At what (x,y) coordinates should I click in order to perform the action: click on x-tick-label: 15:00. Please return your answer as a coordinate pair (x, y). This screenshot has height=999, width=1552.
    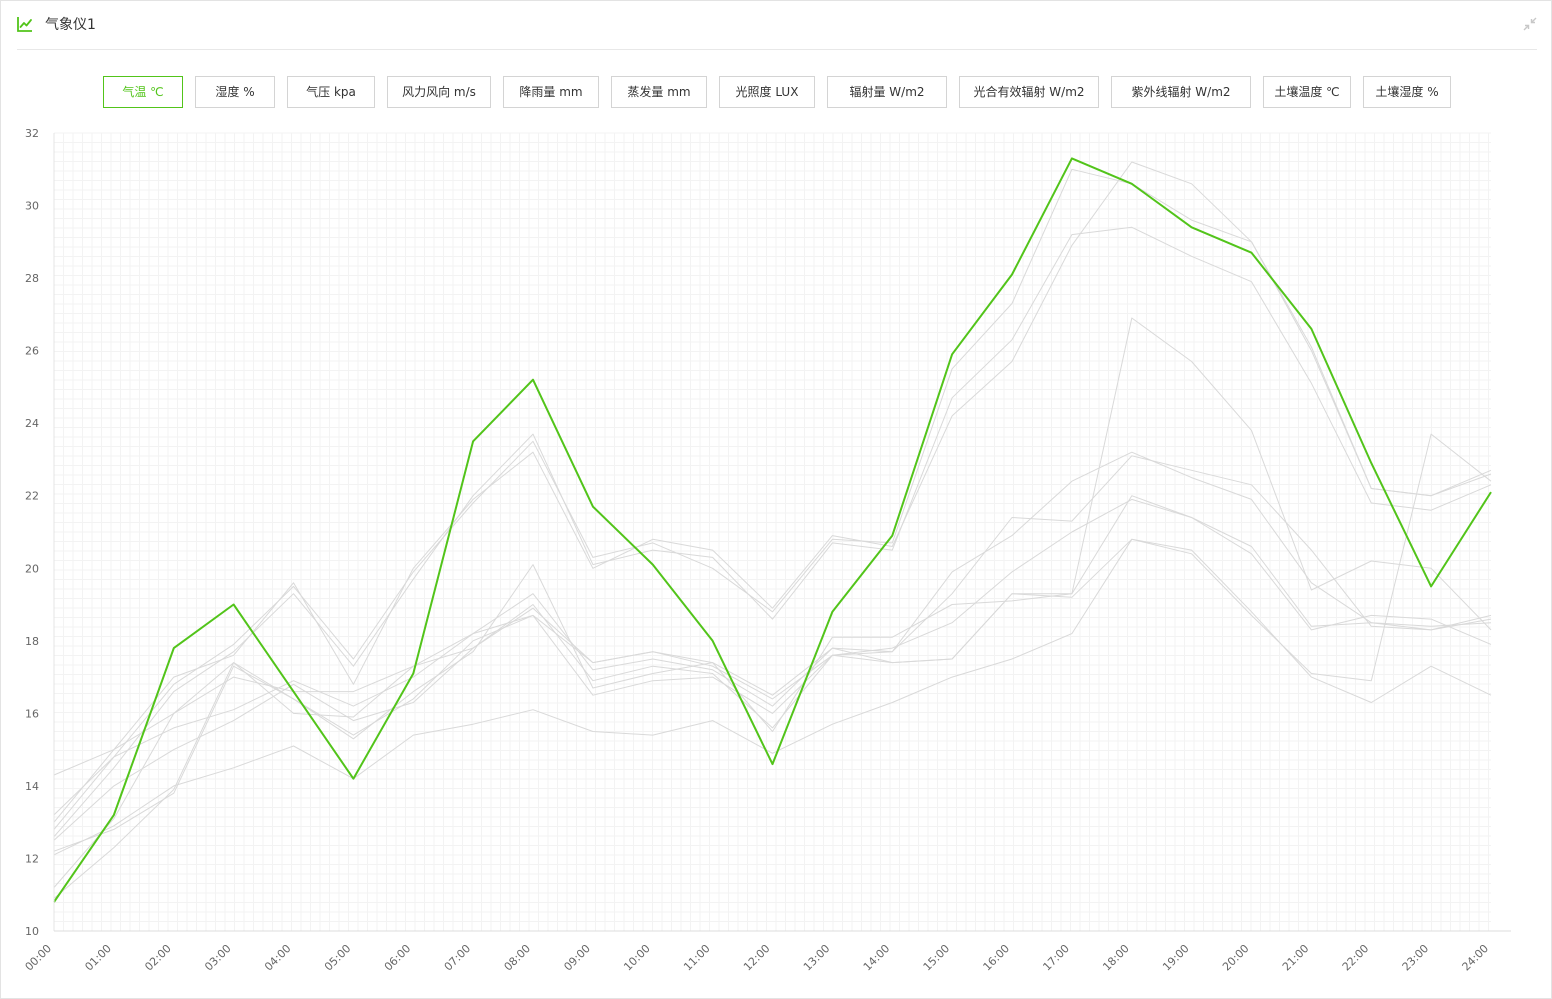
    Looking at the image, I should click on (937, 958).